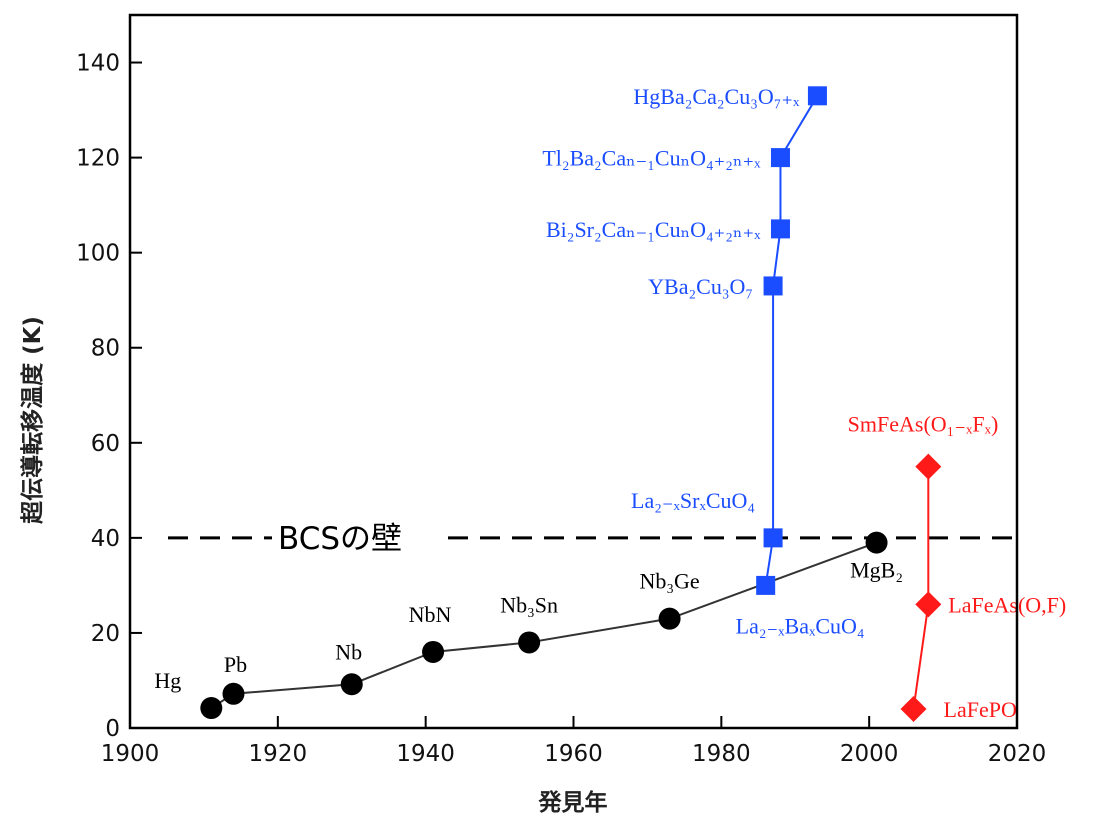 Image resolution: width=1113 pixels, height=820 pixels. I want to click on data-label: Tl₂Ba₂Caₙ₋₁CuₙO₄₊₂ₙ₊ₓ, so click(651, 158).